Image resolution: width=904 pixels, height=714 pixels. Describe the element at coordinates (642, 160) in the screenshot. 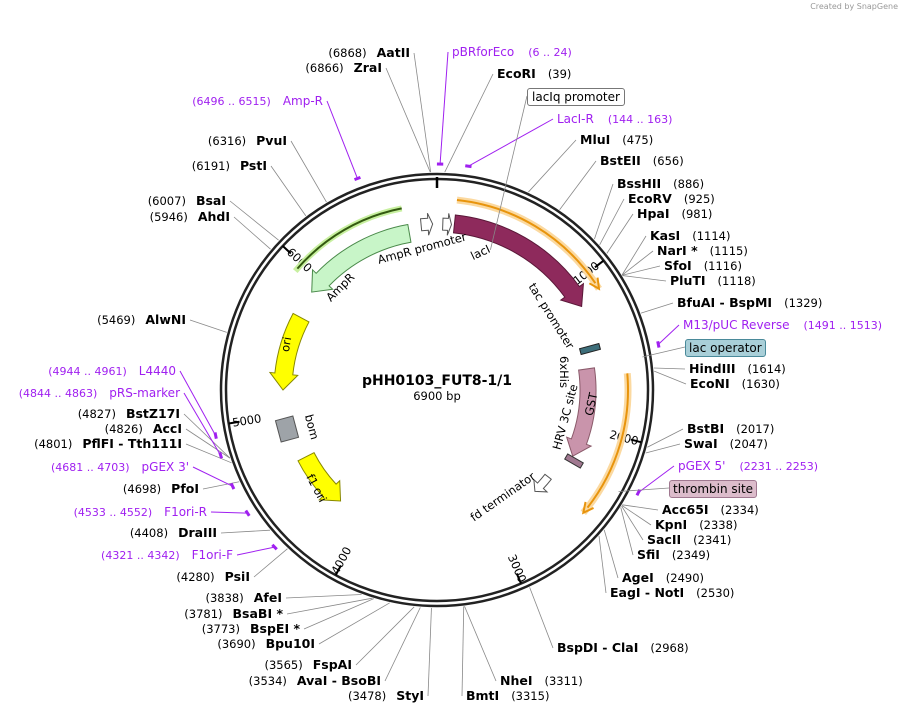

I see `restriction-site-BstEII: BstEII (656)` at that location.